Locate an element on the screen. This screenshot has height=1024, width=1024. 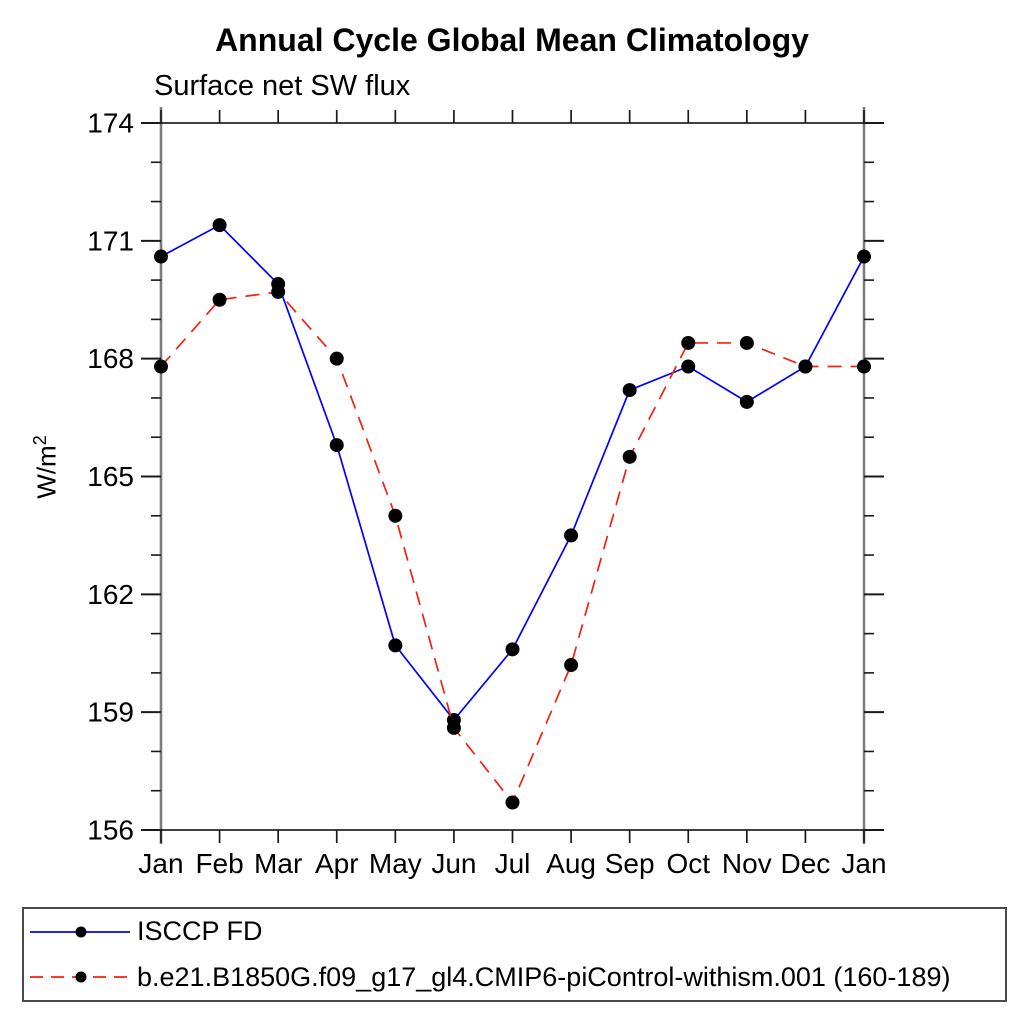
x-tick-label: Aug is located at coordinates (571, 863).